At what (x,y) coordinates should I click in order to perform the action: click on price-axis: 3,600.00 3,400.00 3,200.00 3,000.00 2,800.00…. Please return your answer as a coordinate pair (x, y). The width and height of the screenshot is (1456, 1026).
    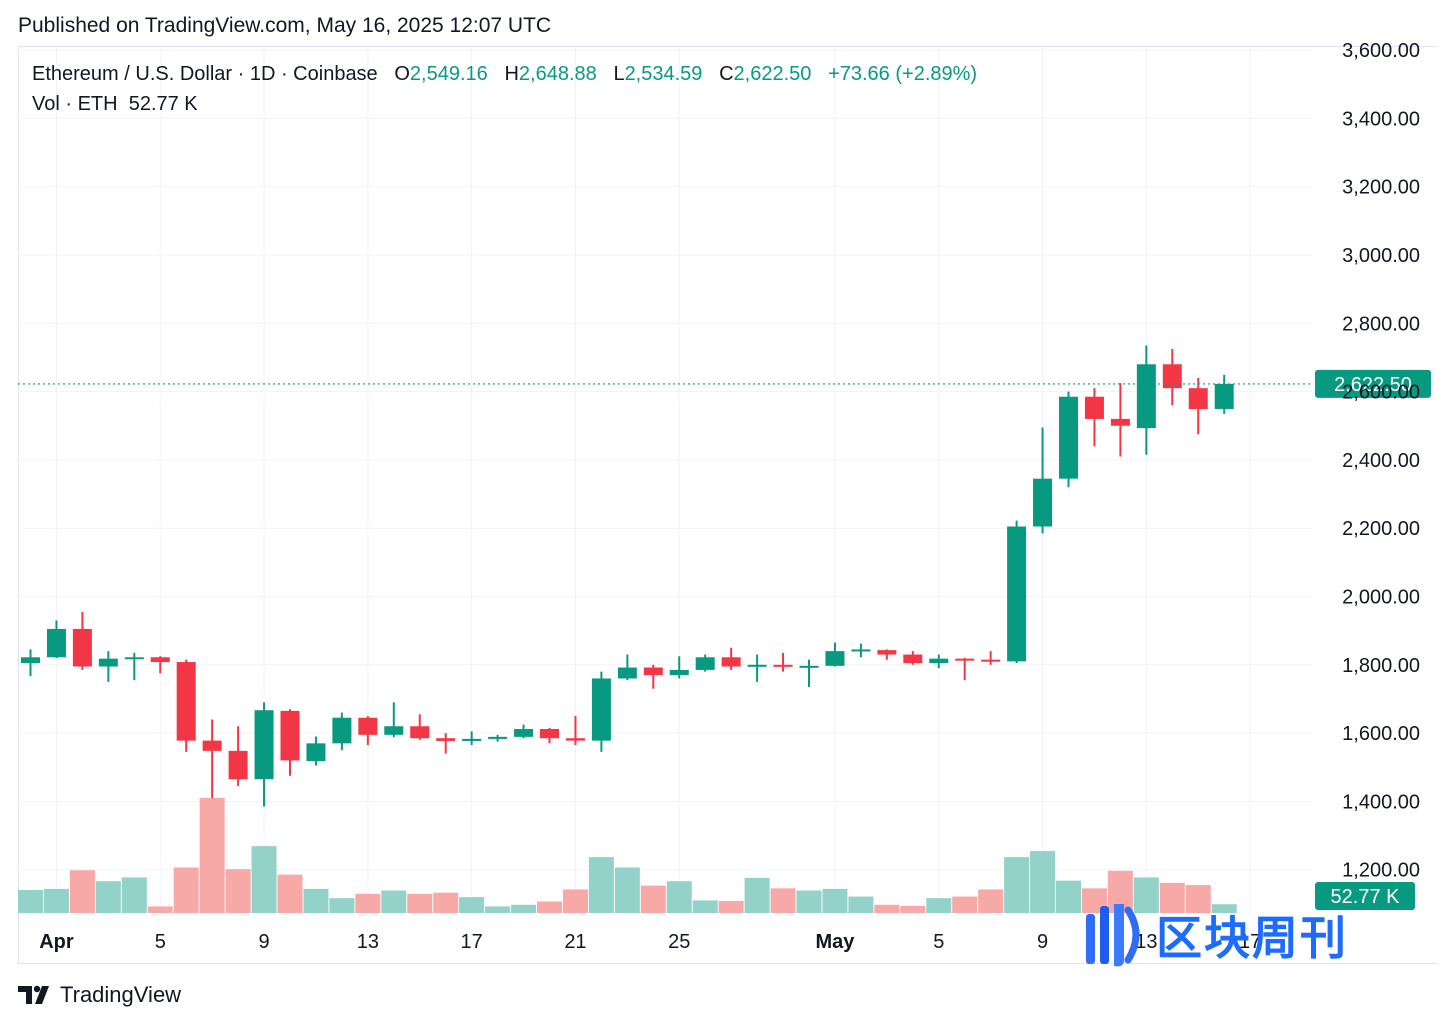
    Looking at the image, I should click on (1381, 461).